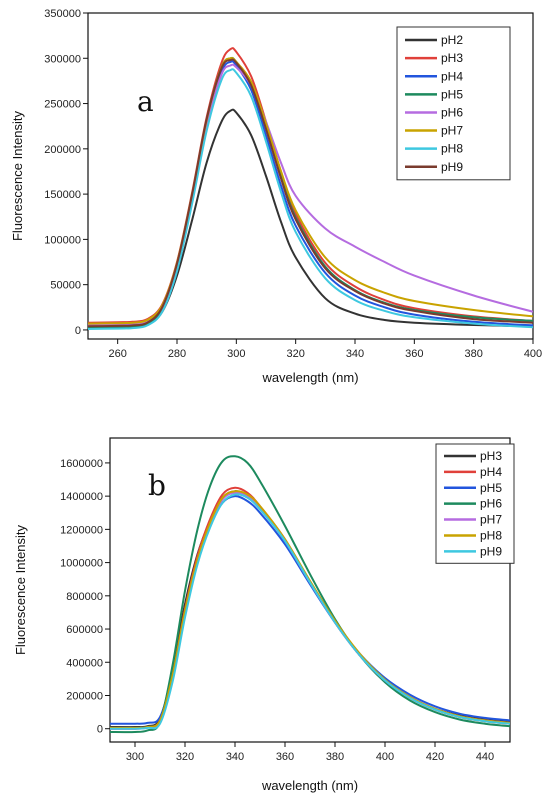 The image size is (550, 800). What do you see at coordinates (117, 354) in the screenshot?
I see `x-tick-label: 260` at bounding box center [117, 354].